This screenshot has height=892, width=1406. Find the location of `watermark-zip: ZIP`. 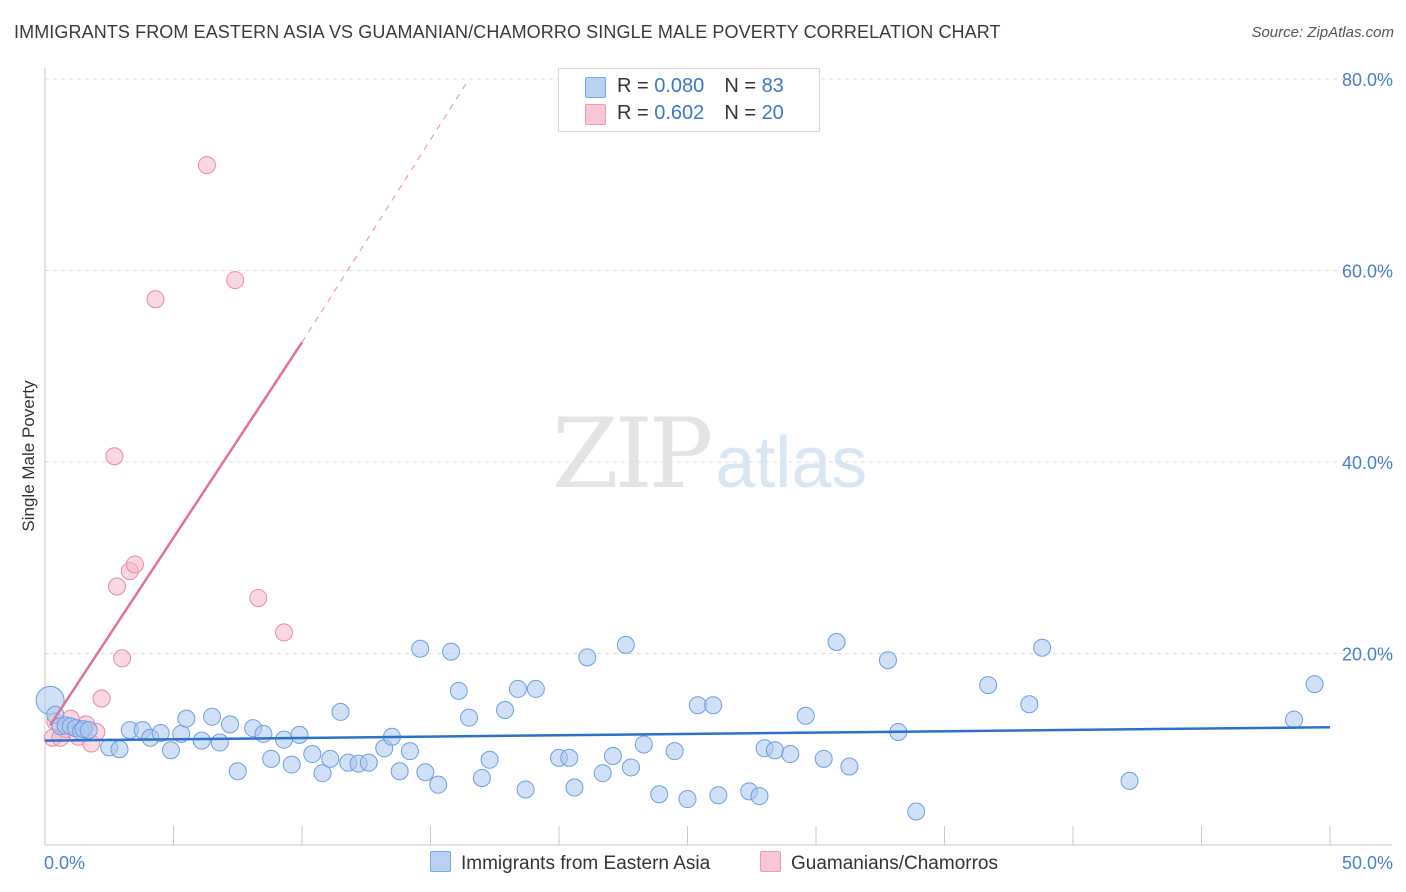

watermark-zip: ZIP is located at coordinates (632, 454).